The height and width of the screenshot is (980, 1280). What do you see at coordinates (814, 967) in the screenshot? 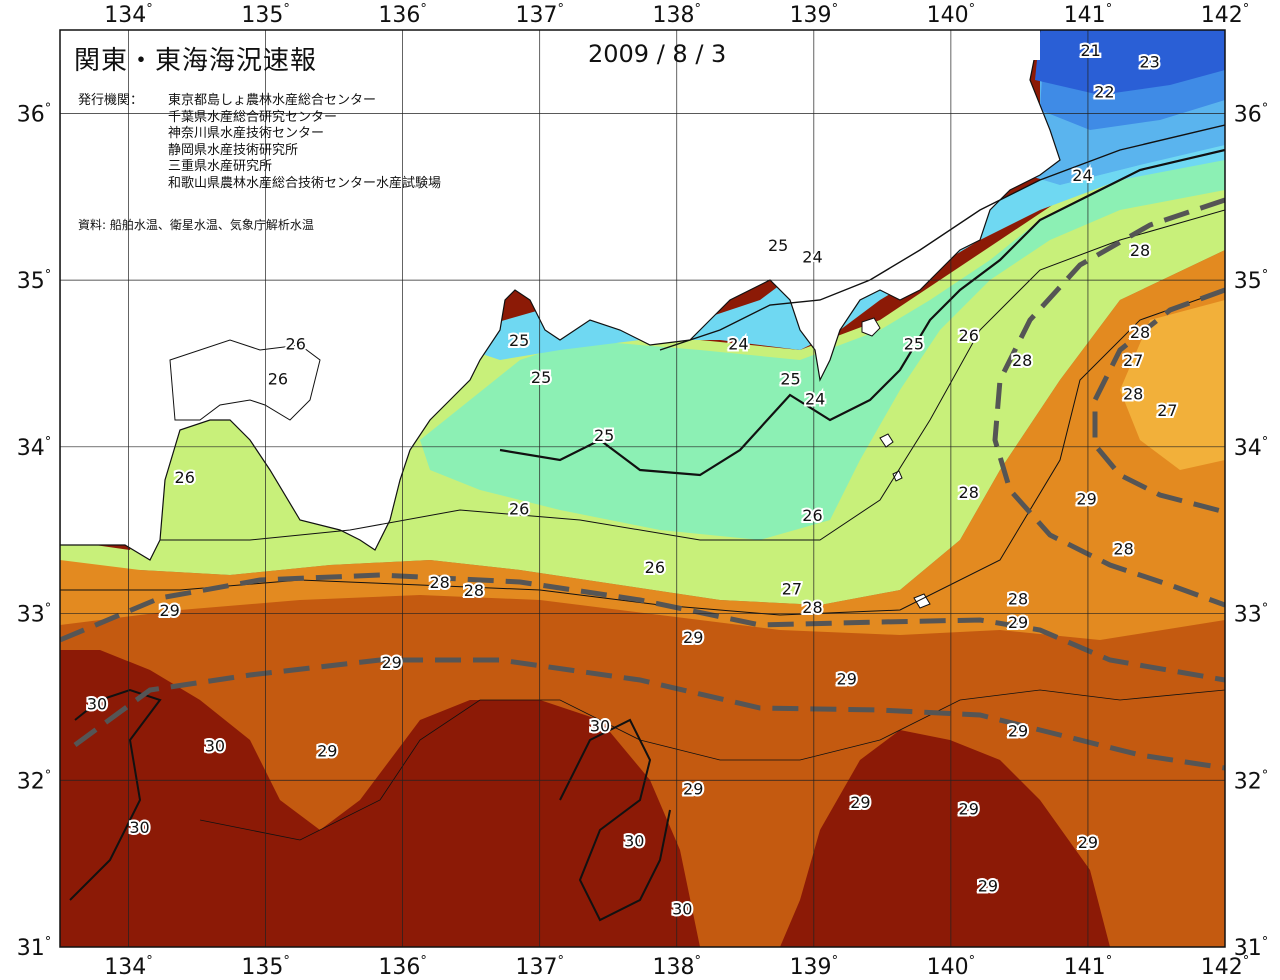
I see `lon-tick-bottom: 139°` at bounding box center [814, 967].